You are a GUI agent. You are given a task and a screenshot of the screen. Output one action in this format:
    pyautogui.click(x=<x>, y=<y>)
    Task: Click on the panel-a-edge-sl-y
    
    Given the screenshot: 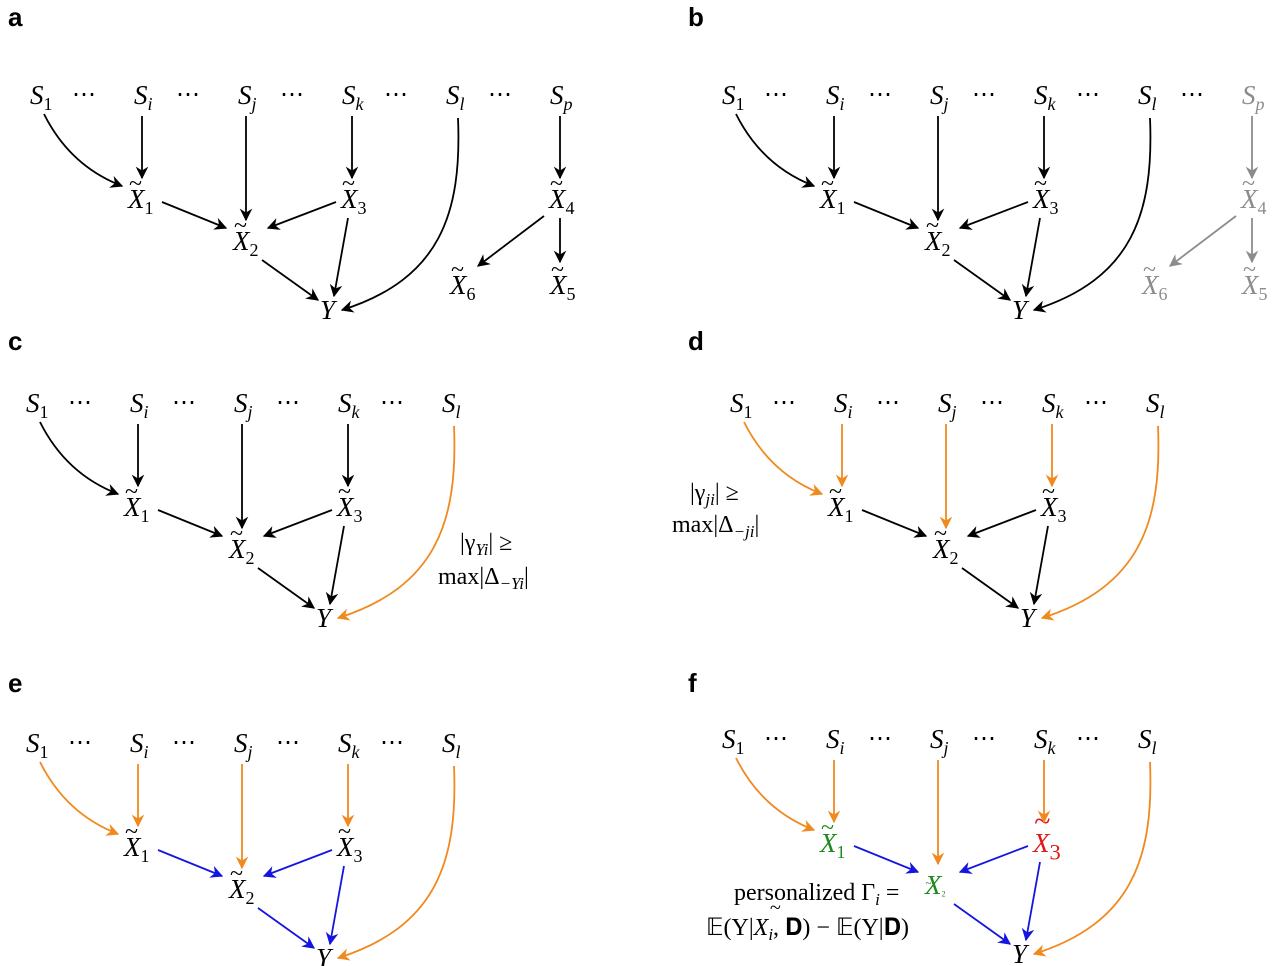 What is the action you would take?
    pyautogui.click(x=400, y=215)
    